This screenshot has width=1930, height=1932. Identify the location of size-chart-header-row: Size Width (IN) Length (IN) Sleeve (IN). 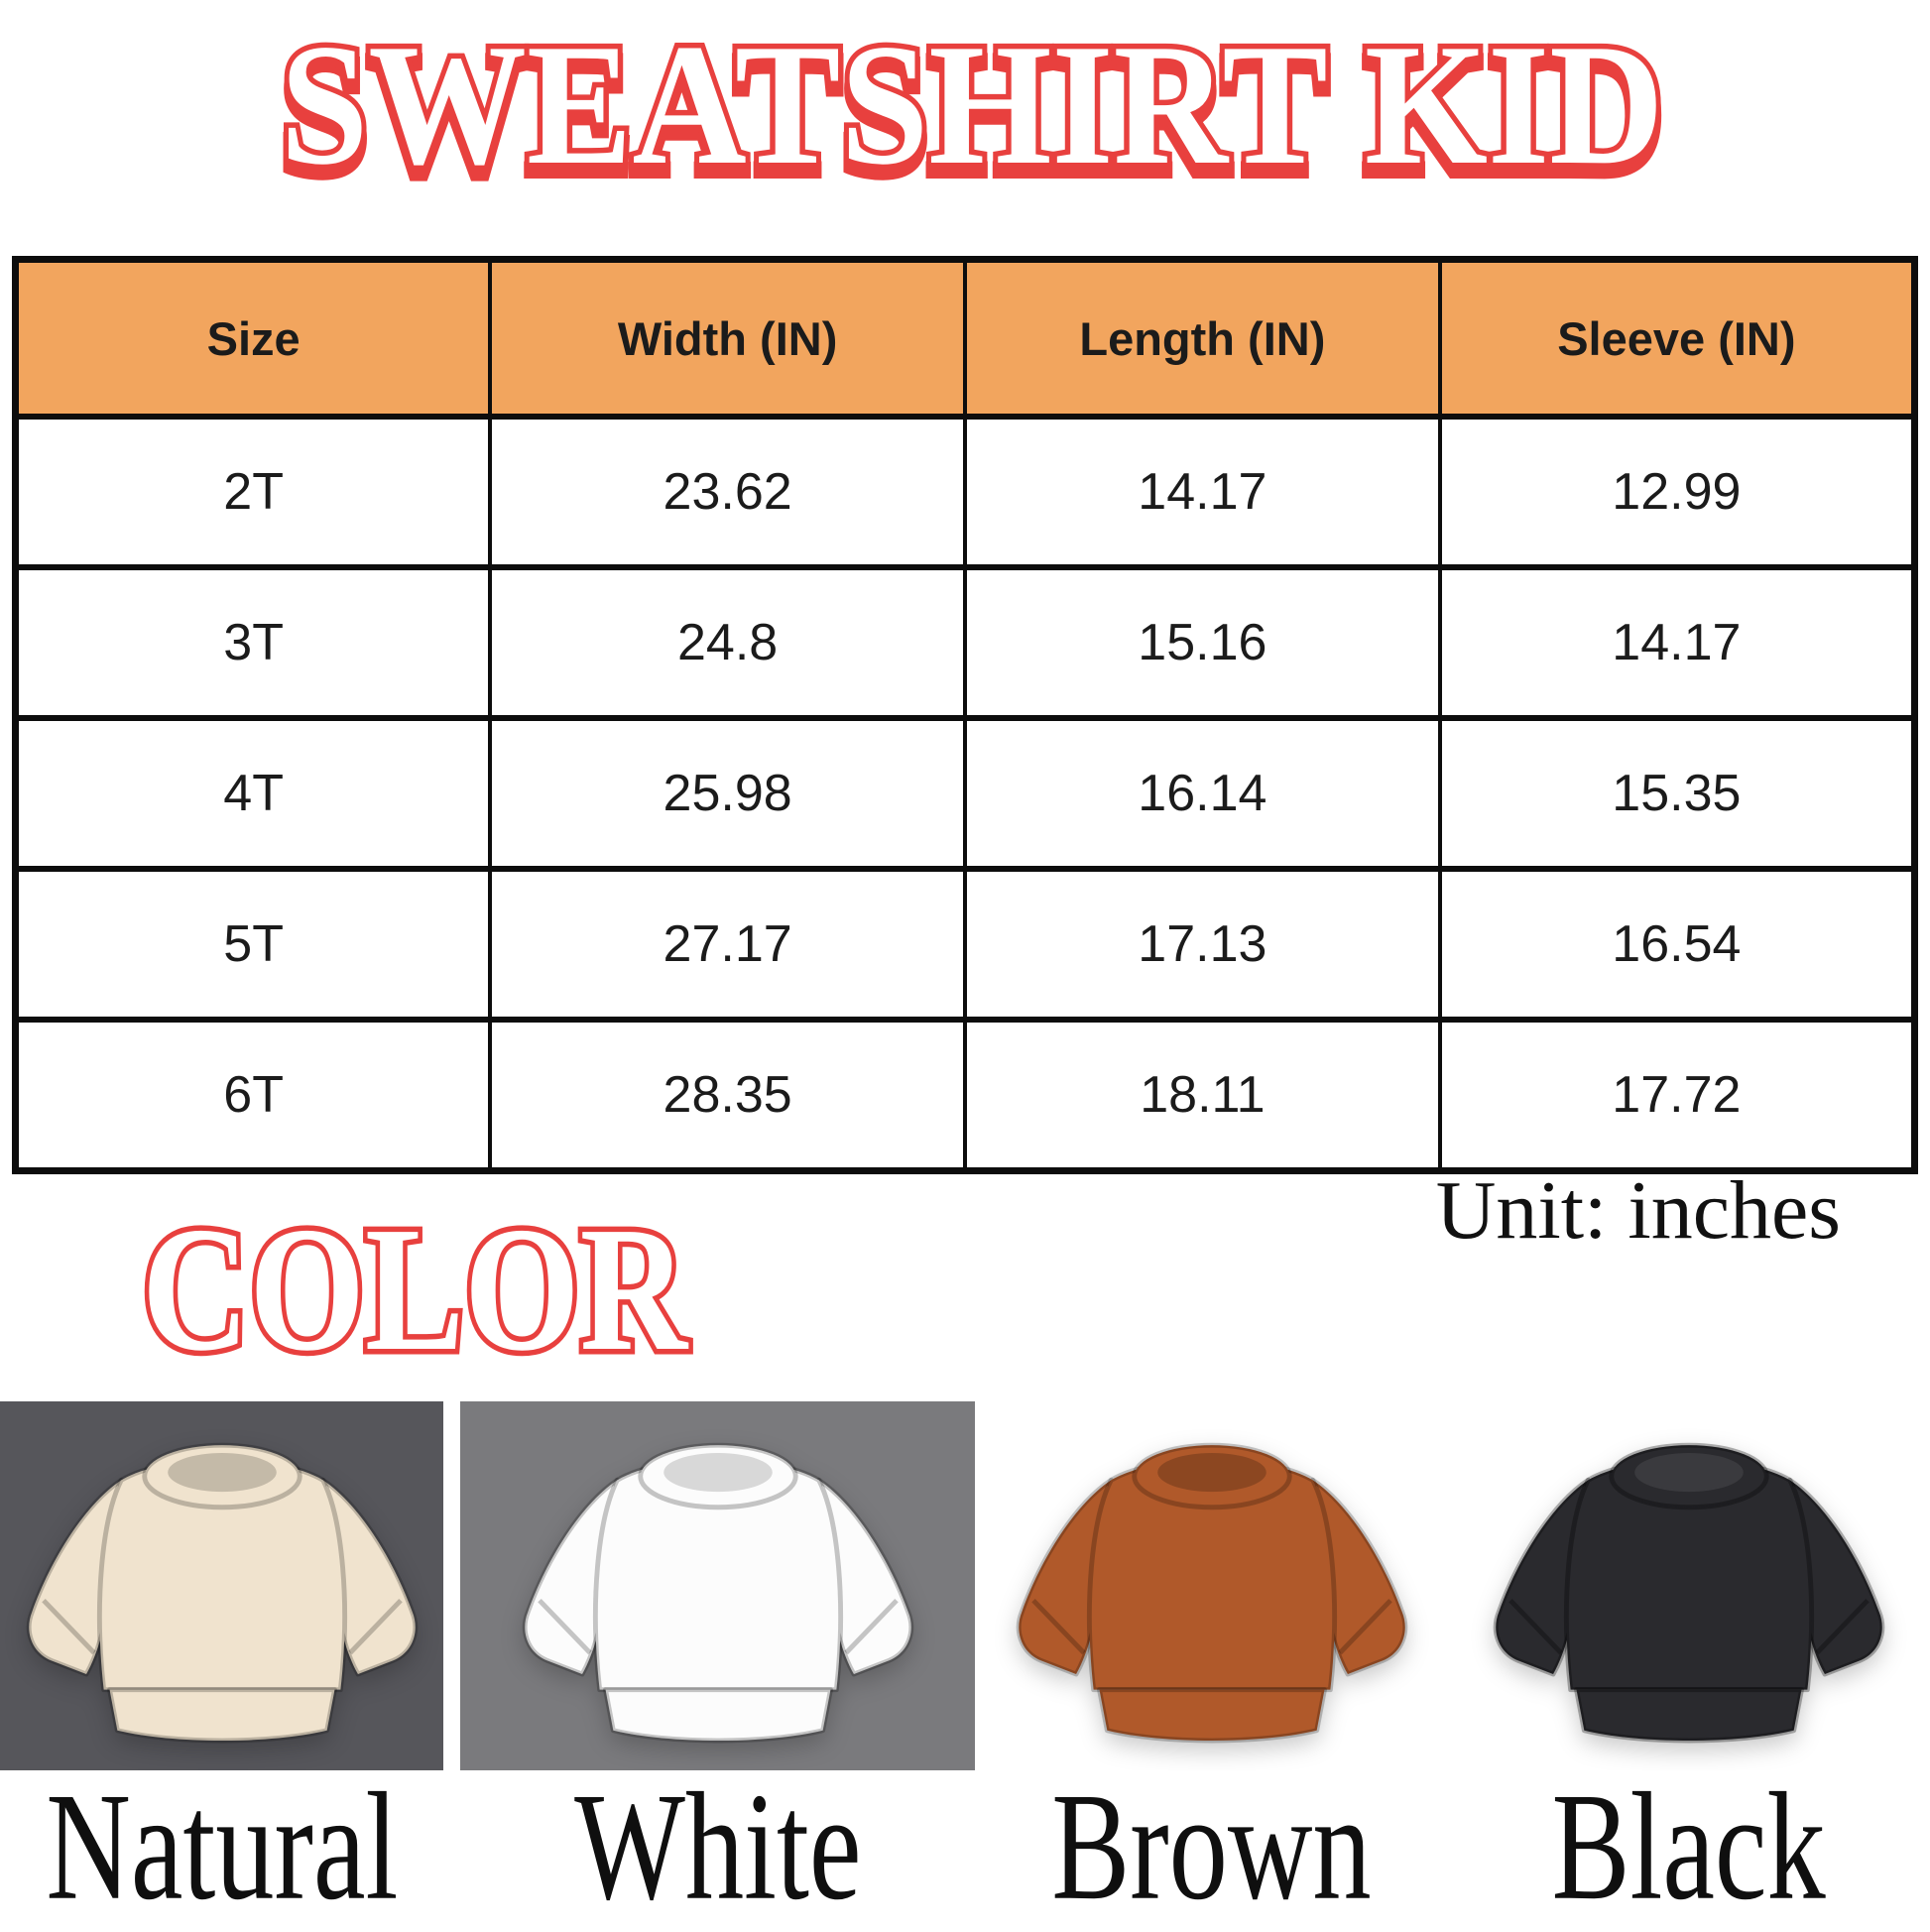
(965, 338).